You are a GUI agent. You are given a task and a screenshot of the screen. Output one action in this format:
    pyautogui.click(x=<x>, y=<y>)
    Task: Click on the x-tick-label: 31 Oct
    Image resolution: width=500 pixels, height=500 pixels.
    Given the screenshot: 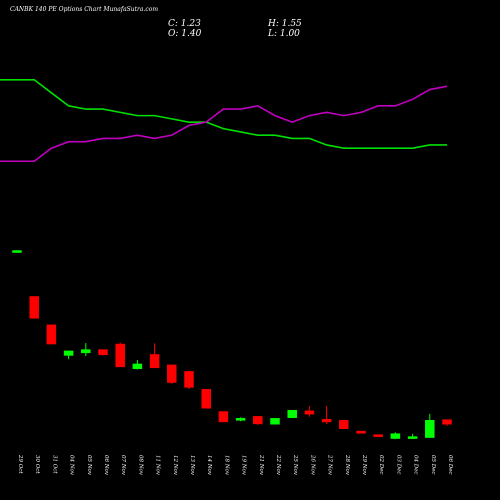 What is the action you would take?
    pyautogui.click(x=54, y=464)
    